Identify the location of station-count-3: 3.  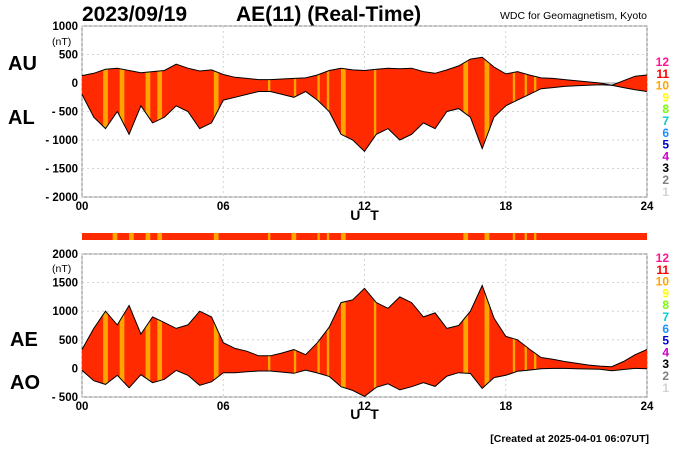
(665, 168).